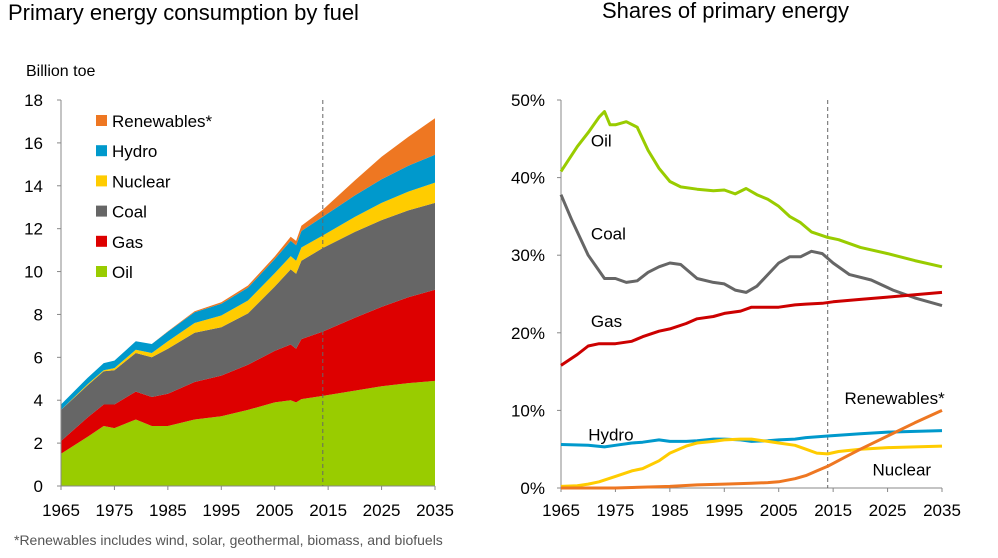  What do you see at coordinates (115, 510) in the screenshot?
I see `left-x-tick-label: 1975` at bounding box center [115, 510].